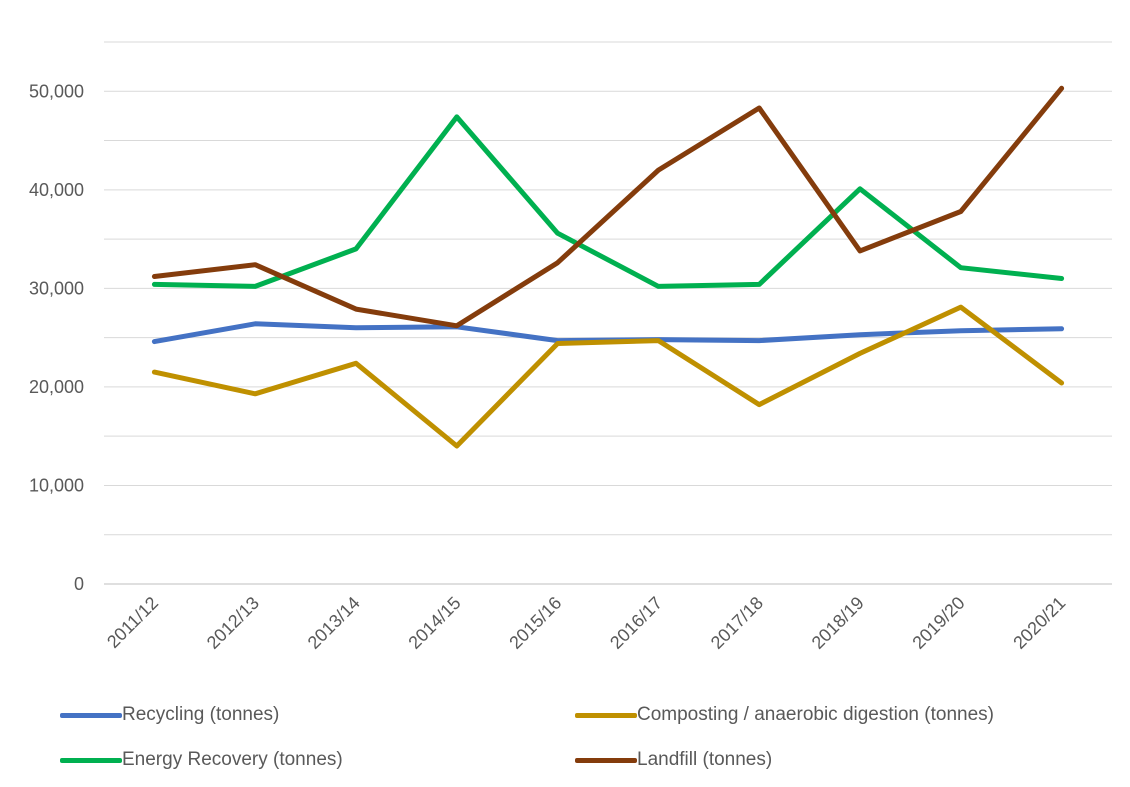 This screenshot has height=787, width=1130. Describe the element at coordinates (606, 760) in the screenshot. I see `legend-swatch-landfill` at that location.